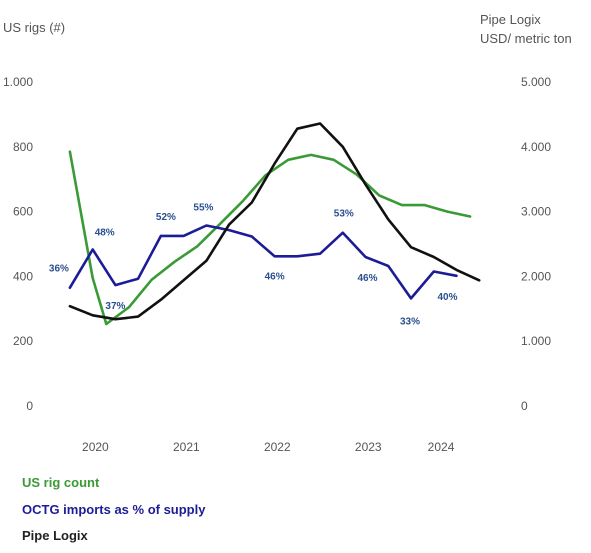 This screenshot has height=553, width=591. What do you see at coordinates (441, 447) in the screenshot?
I see `x-axis-tick-label: 2024` at bounding box center [441, 447].